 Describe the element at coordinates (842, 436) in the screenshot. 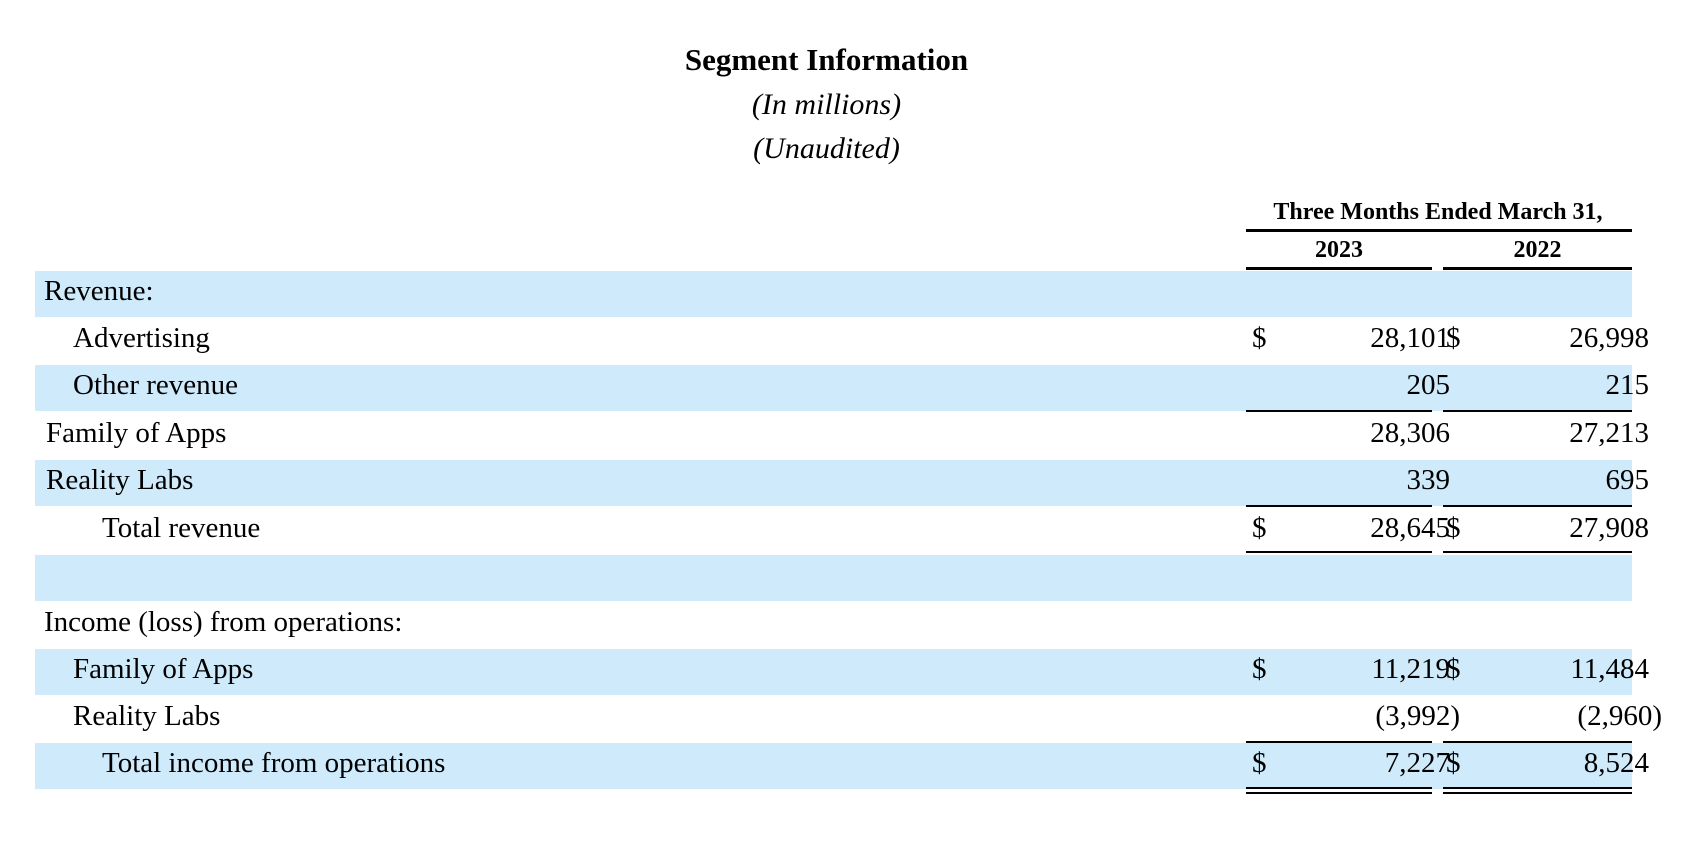

I see `table-row: Family of Apps 28,306 27,213` at that location.